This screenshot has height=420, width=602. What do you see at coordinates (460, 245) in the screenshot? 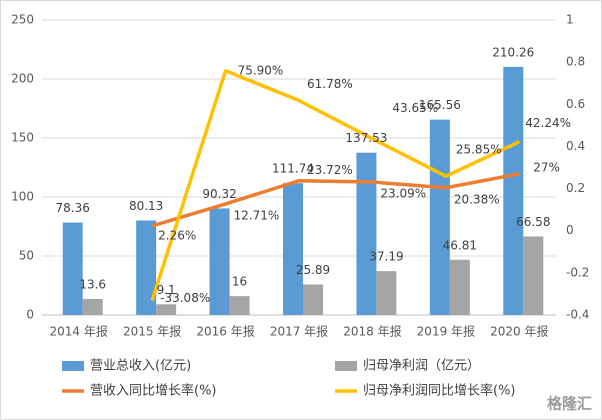
I see `data-label: 46.81` at bounding box center [460, 245].